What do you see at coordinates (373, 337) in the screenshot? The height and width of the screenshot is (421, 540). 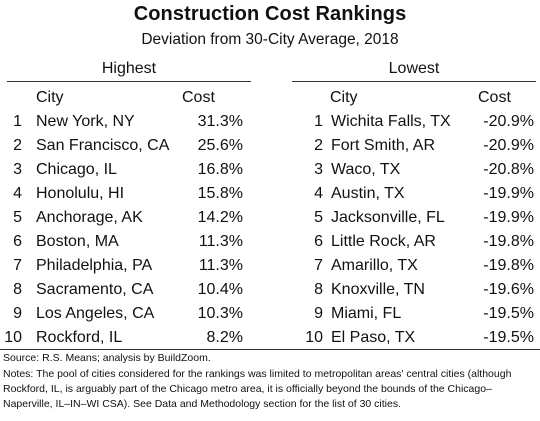 I see `city-cell: El Paso, TX` at bounding box center [373, 337].